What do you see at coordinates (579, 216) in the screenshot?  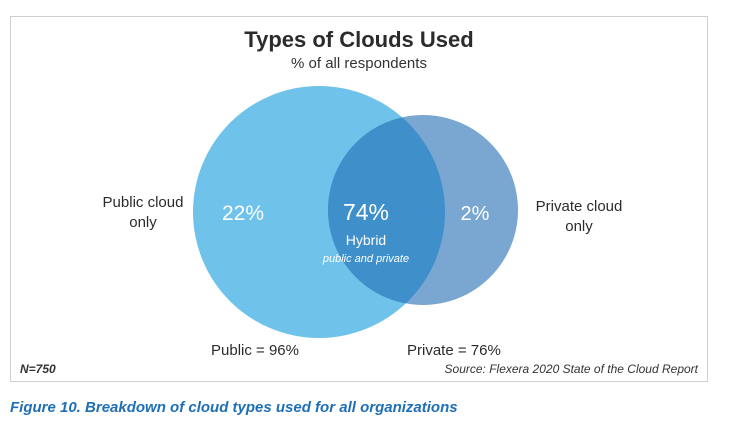 I see `private-only-label: Private cloud only` at bounding box center [579, 216].